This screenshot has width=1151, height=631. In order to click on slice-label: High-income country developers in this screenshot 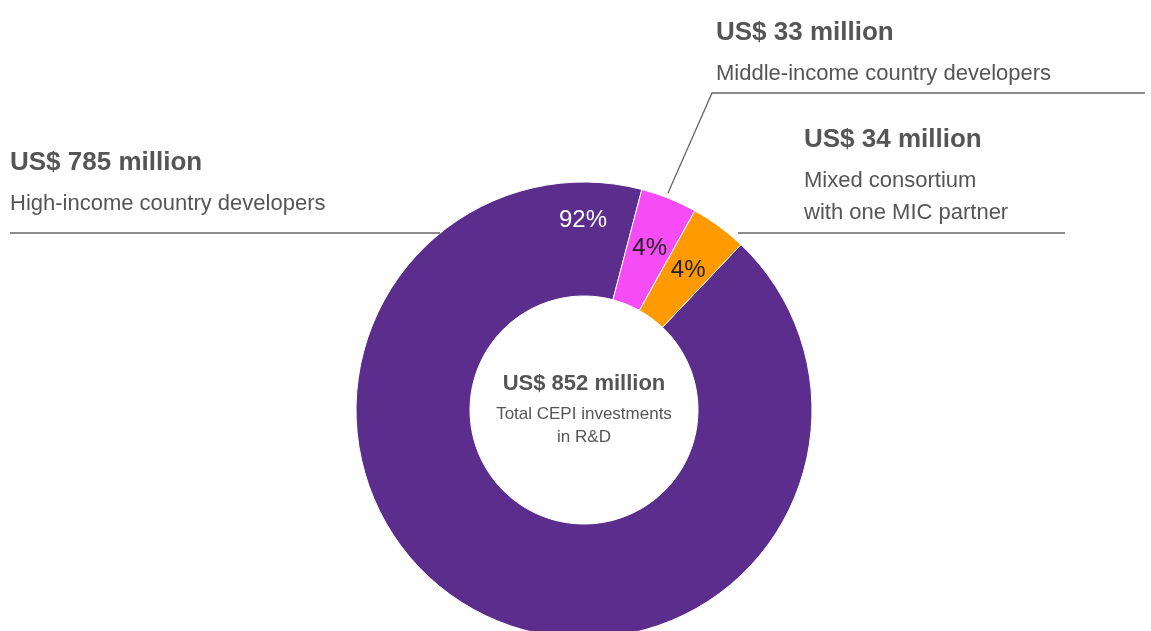, I will do `click(168, 202)`.